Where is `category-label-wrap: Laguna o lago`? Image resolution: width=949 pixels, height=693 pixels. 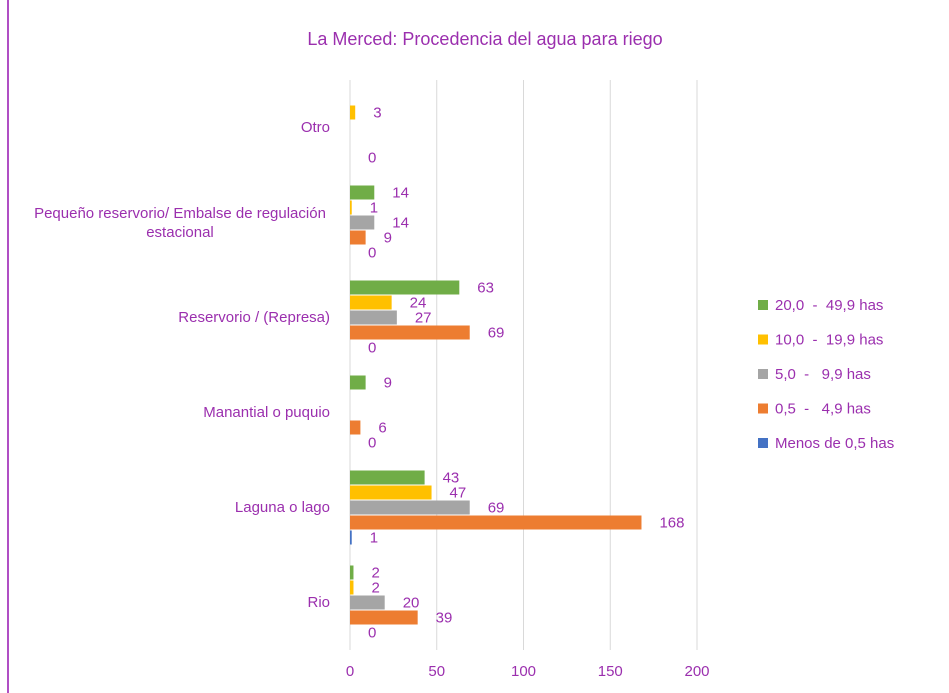 category-label-wrap: Laguna o lago is located at coordinates (180, 508).